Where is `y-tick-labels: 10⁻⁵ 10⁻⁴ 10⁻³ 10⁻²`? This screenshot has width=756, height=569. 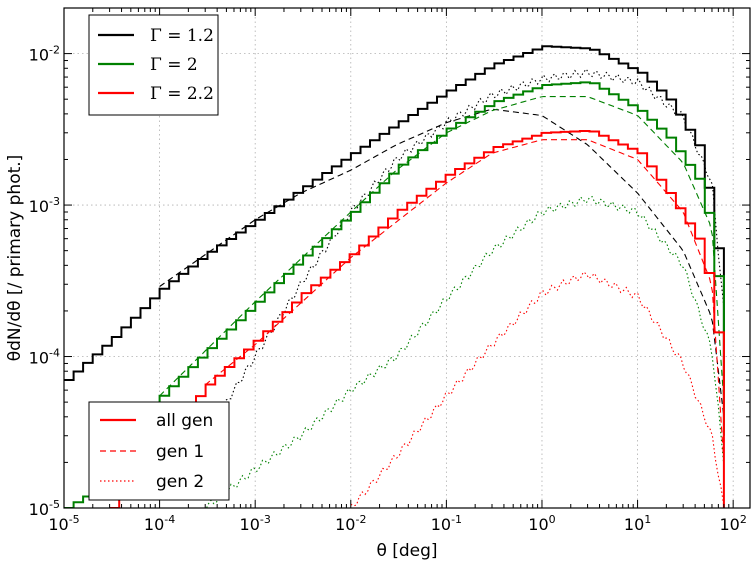 y-tick-labels: 10⁻⁵ 10⁻⁴ 10⁻³ 10⁻² is located at coordinates (44, 281).